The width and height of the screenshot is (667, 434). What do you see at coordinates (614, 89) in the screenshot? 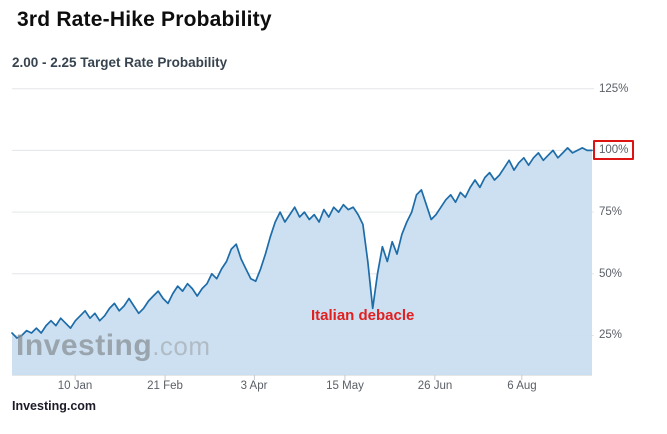
I see `y-axis-label-125: 125%` at bounding box center [614, 89].